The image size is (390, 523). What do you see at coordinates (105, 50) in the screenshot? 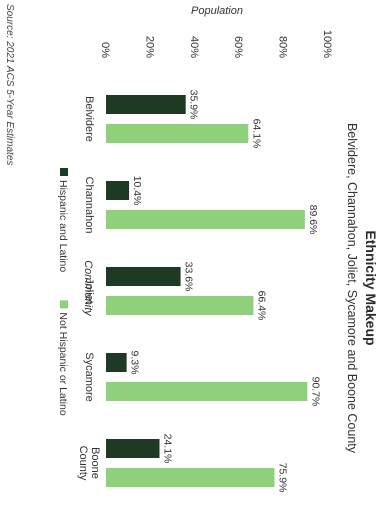
I see `y-tick-label: 0%` at bounding box center [105, 50].